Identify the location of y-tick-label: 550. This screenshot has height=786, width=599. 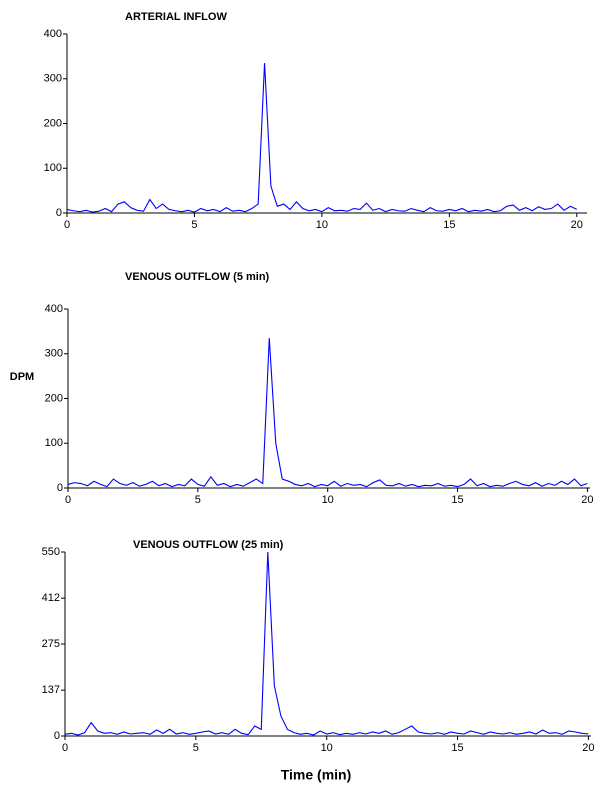
(51, 552).